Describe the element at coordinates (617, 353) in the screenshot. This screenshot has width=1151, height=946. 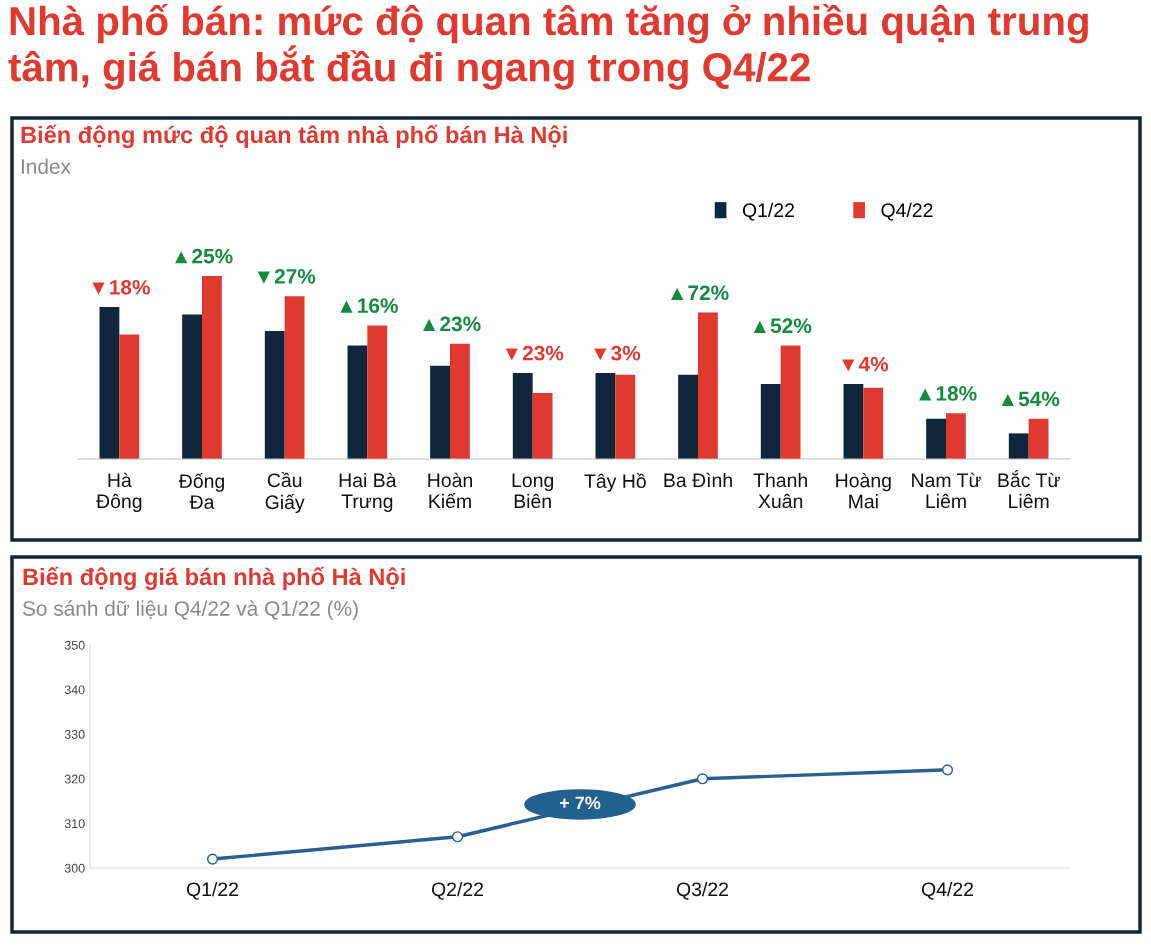
I see `annotation: ▼3%` at that location.